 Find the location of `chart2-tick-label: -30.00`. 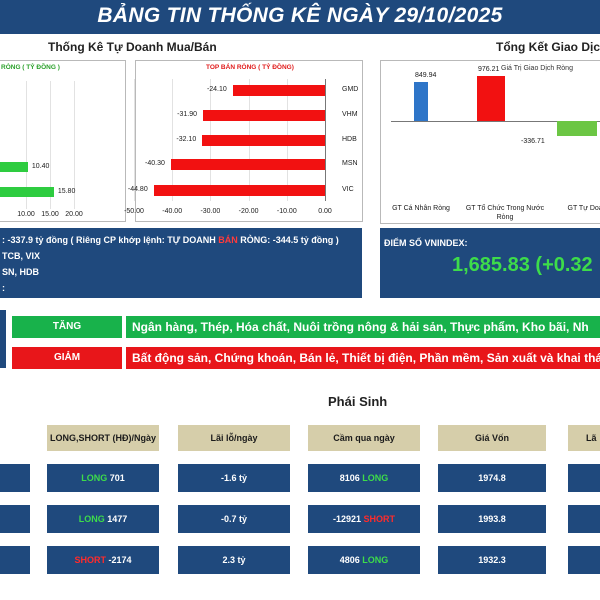

chart2-tick-label: -30.00 is located at coordinates (210, 211).